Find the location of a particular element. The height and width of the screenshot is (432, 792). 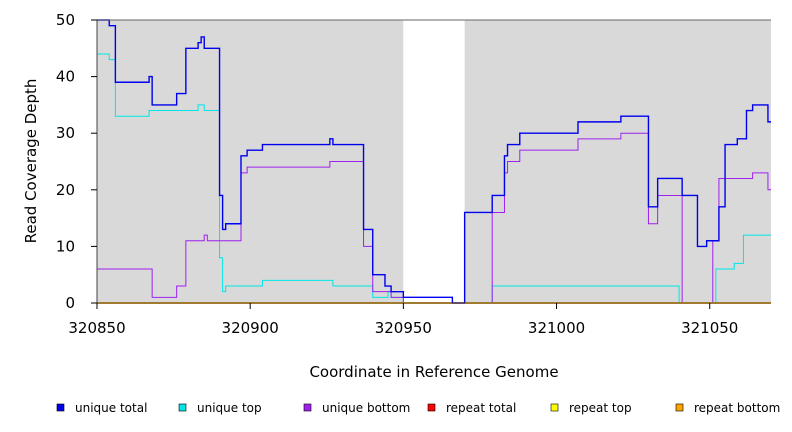

legend-item-unique-top: unique top is located at coordinates (220, 408).